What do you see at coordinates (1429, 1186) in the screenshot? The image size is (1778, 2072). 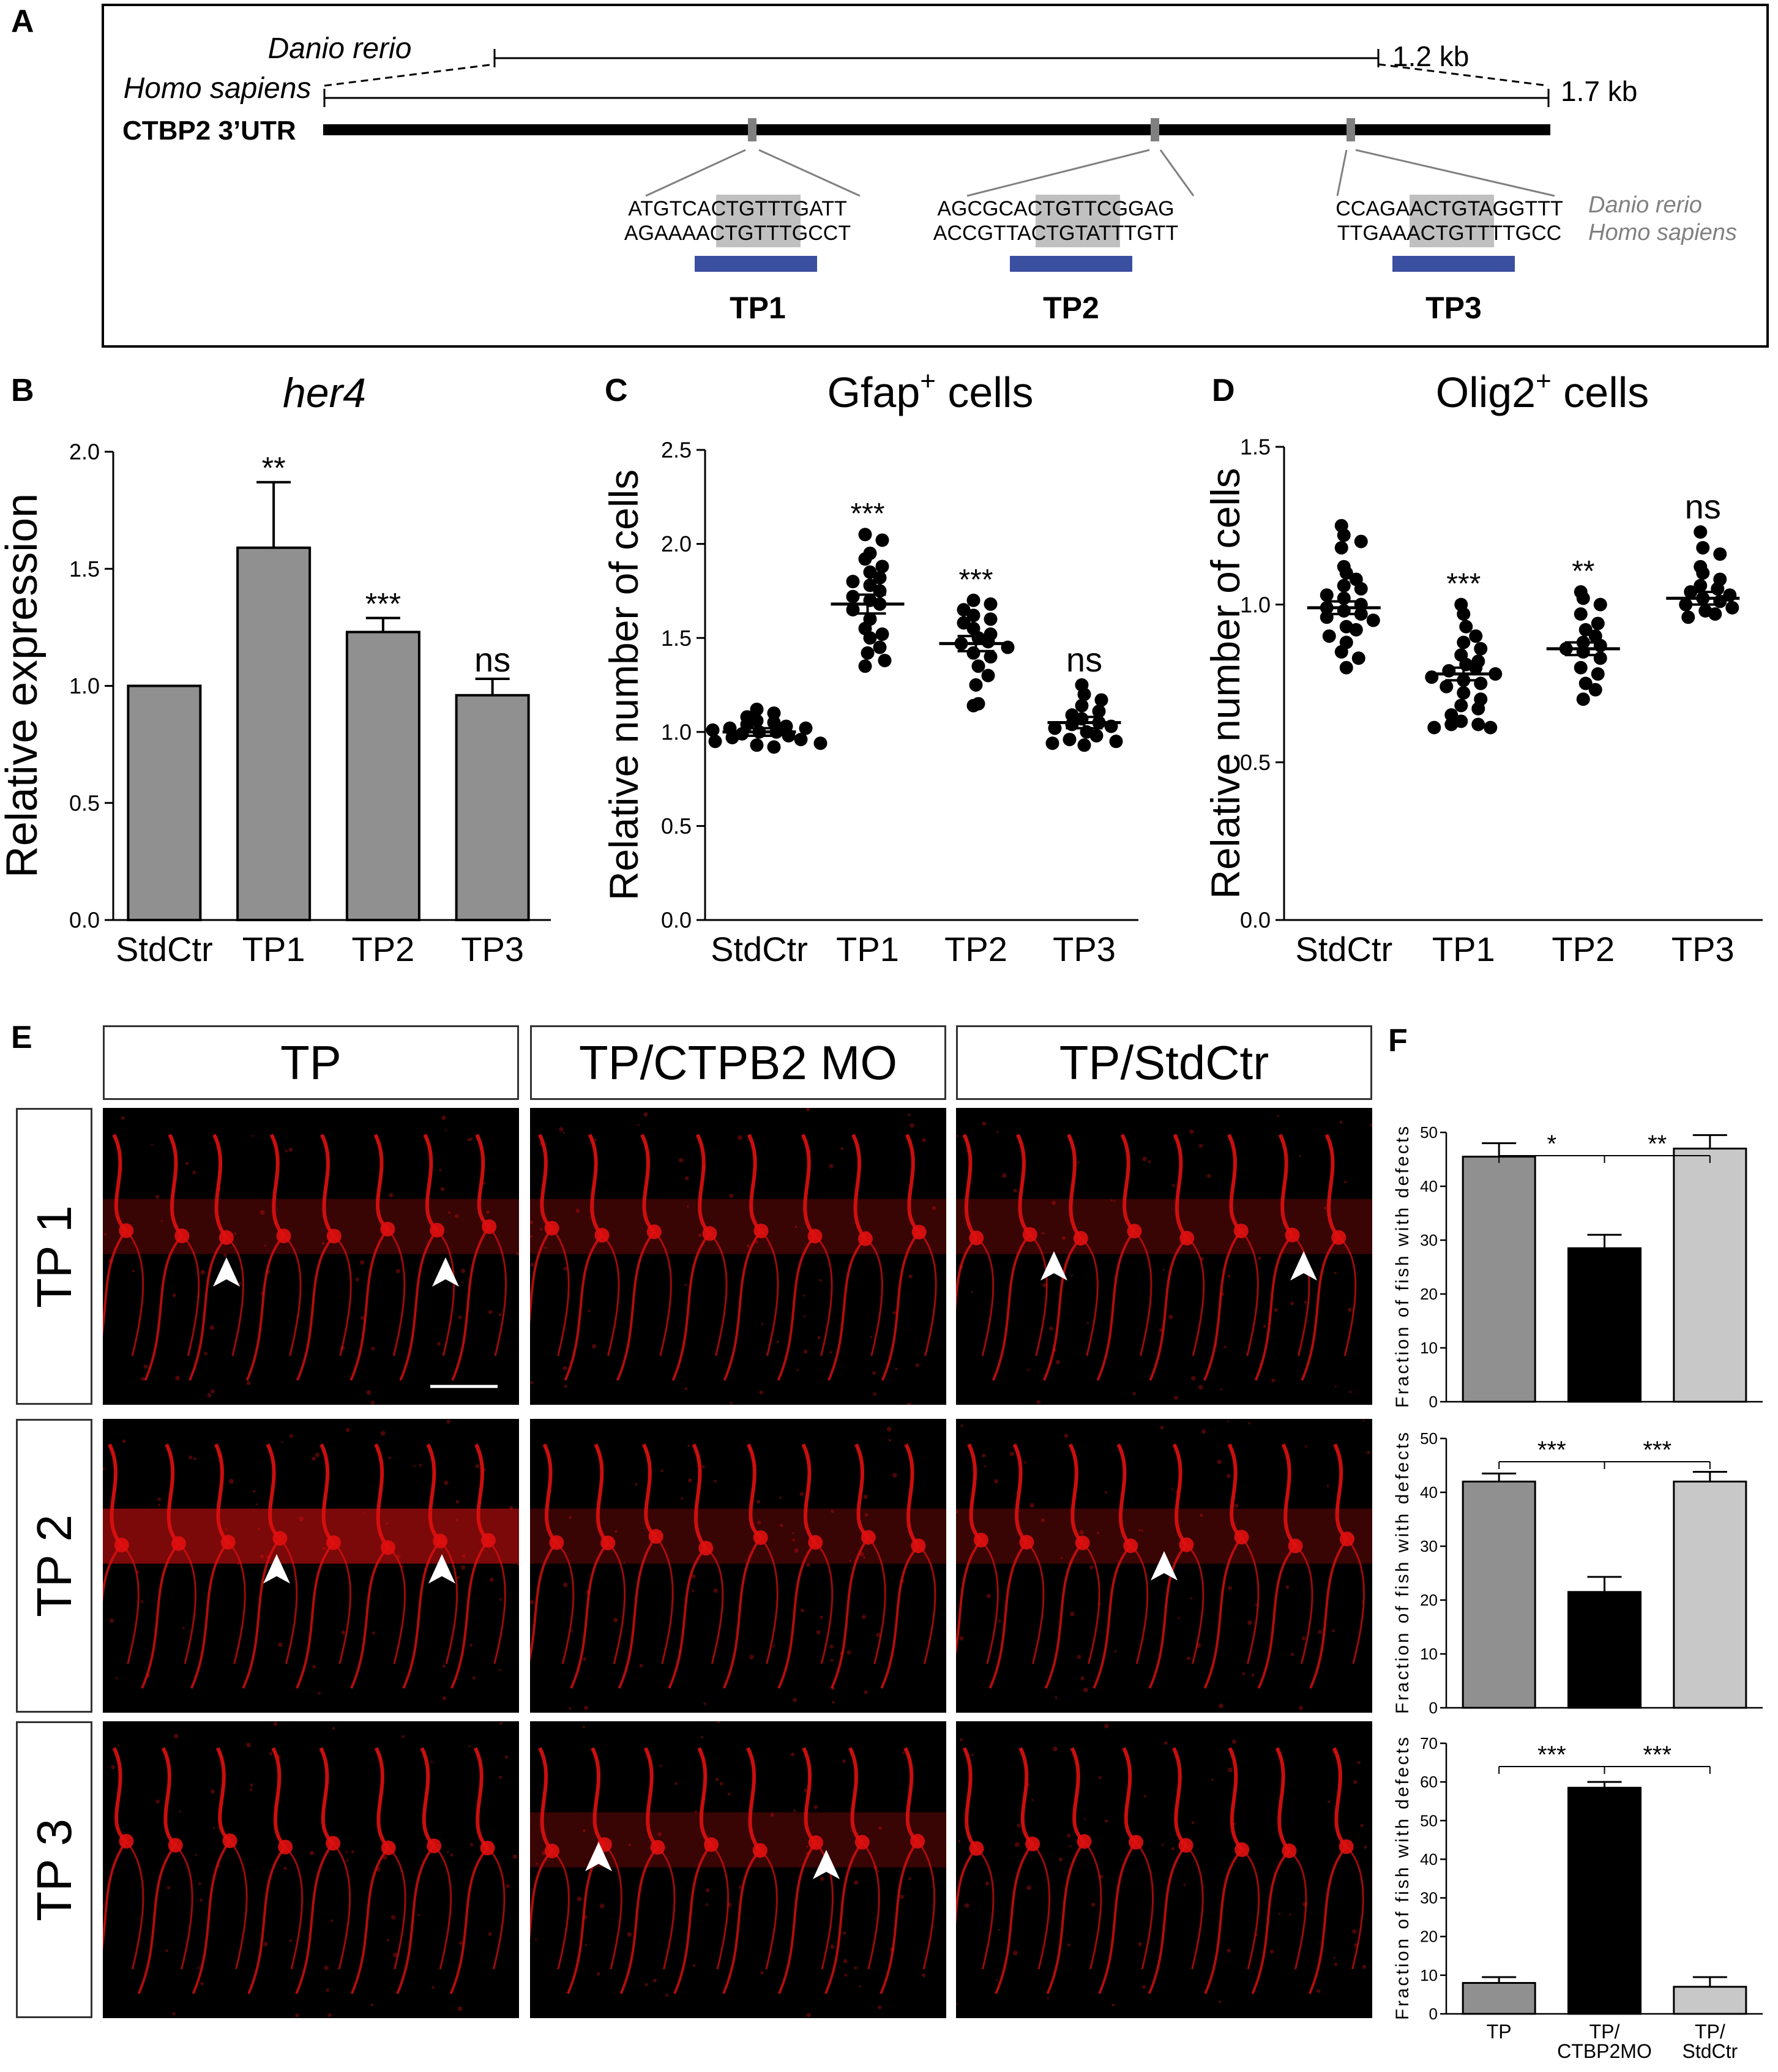 I see `y-tick-label: 40` at bounding box center [1429, 1186].